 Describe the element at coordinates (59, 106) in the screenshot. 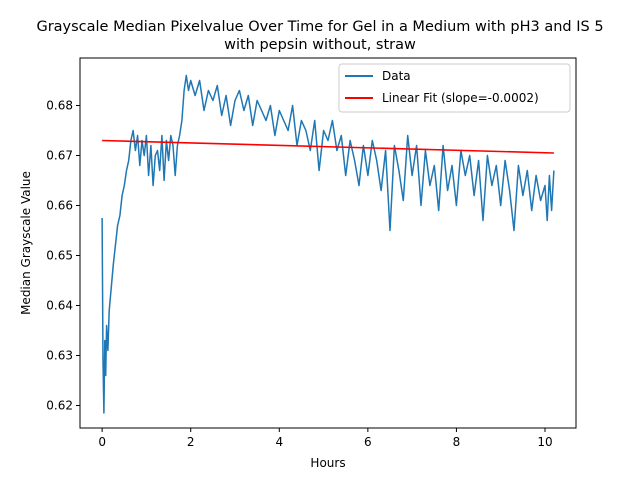

I see `y-tick-label: 0.68` at that location.